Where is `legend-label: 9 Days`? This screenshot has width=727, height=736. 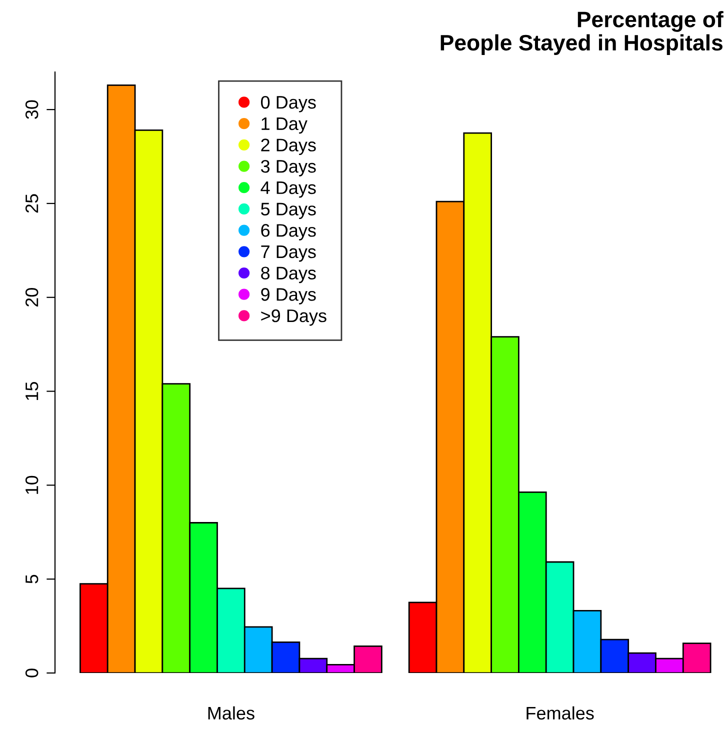
legend-label: 9 Days is located at coordinates (288, 296).